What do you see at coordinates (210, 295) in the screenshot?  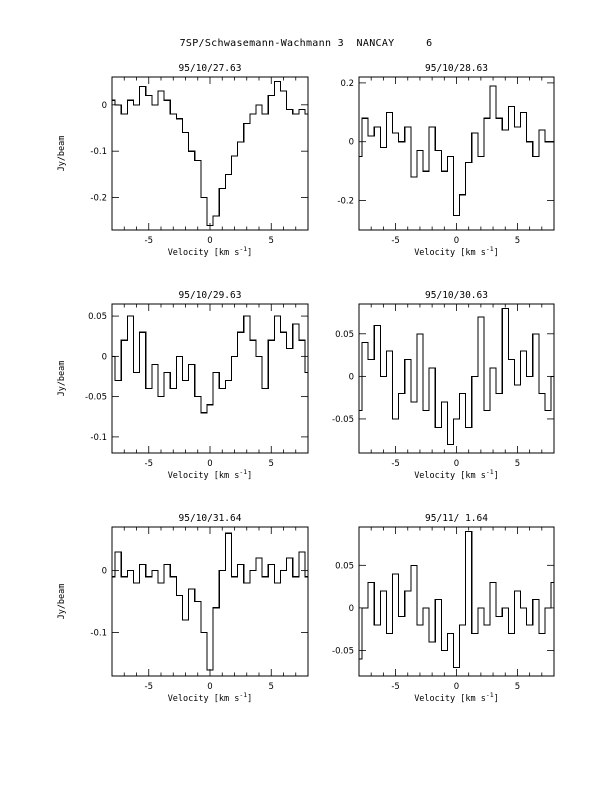 I see `panel-title: 95/10/29.63` at bounding box center [210, 295].